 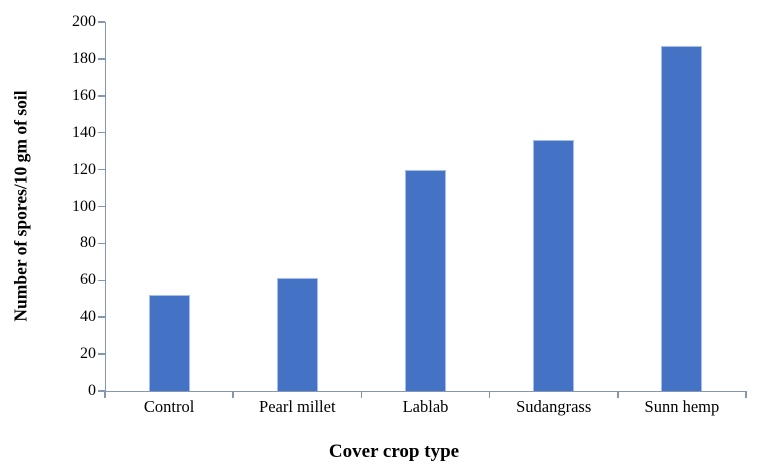 What do you see at coordinates (394, 451) in the screenshot?
I see `x-axis-title: Cover crop type` at bounding box center [394, 451].